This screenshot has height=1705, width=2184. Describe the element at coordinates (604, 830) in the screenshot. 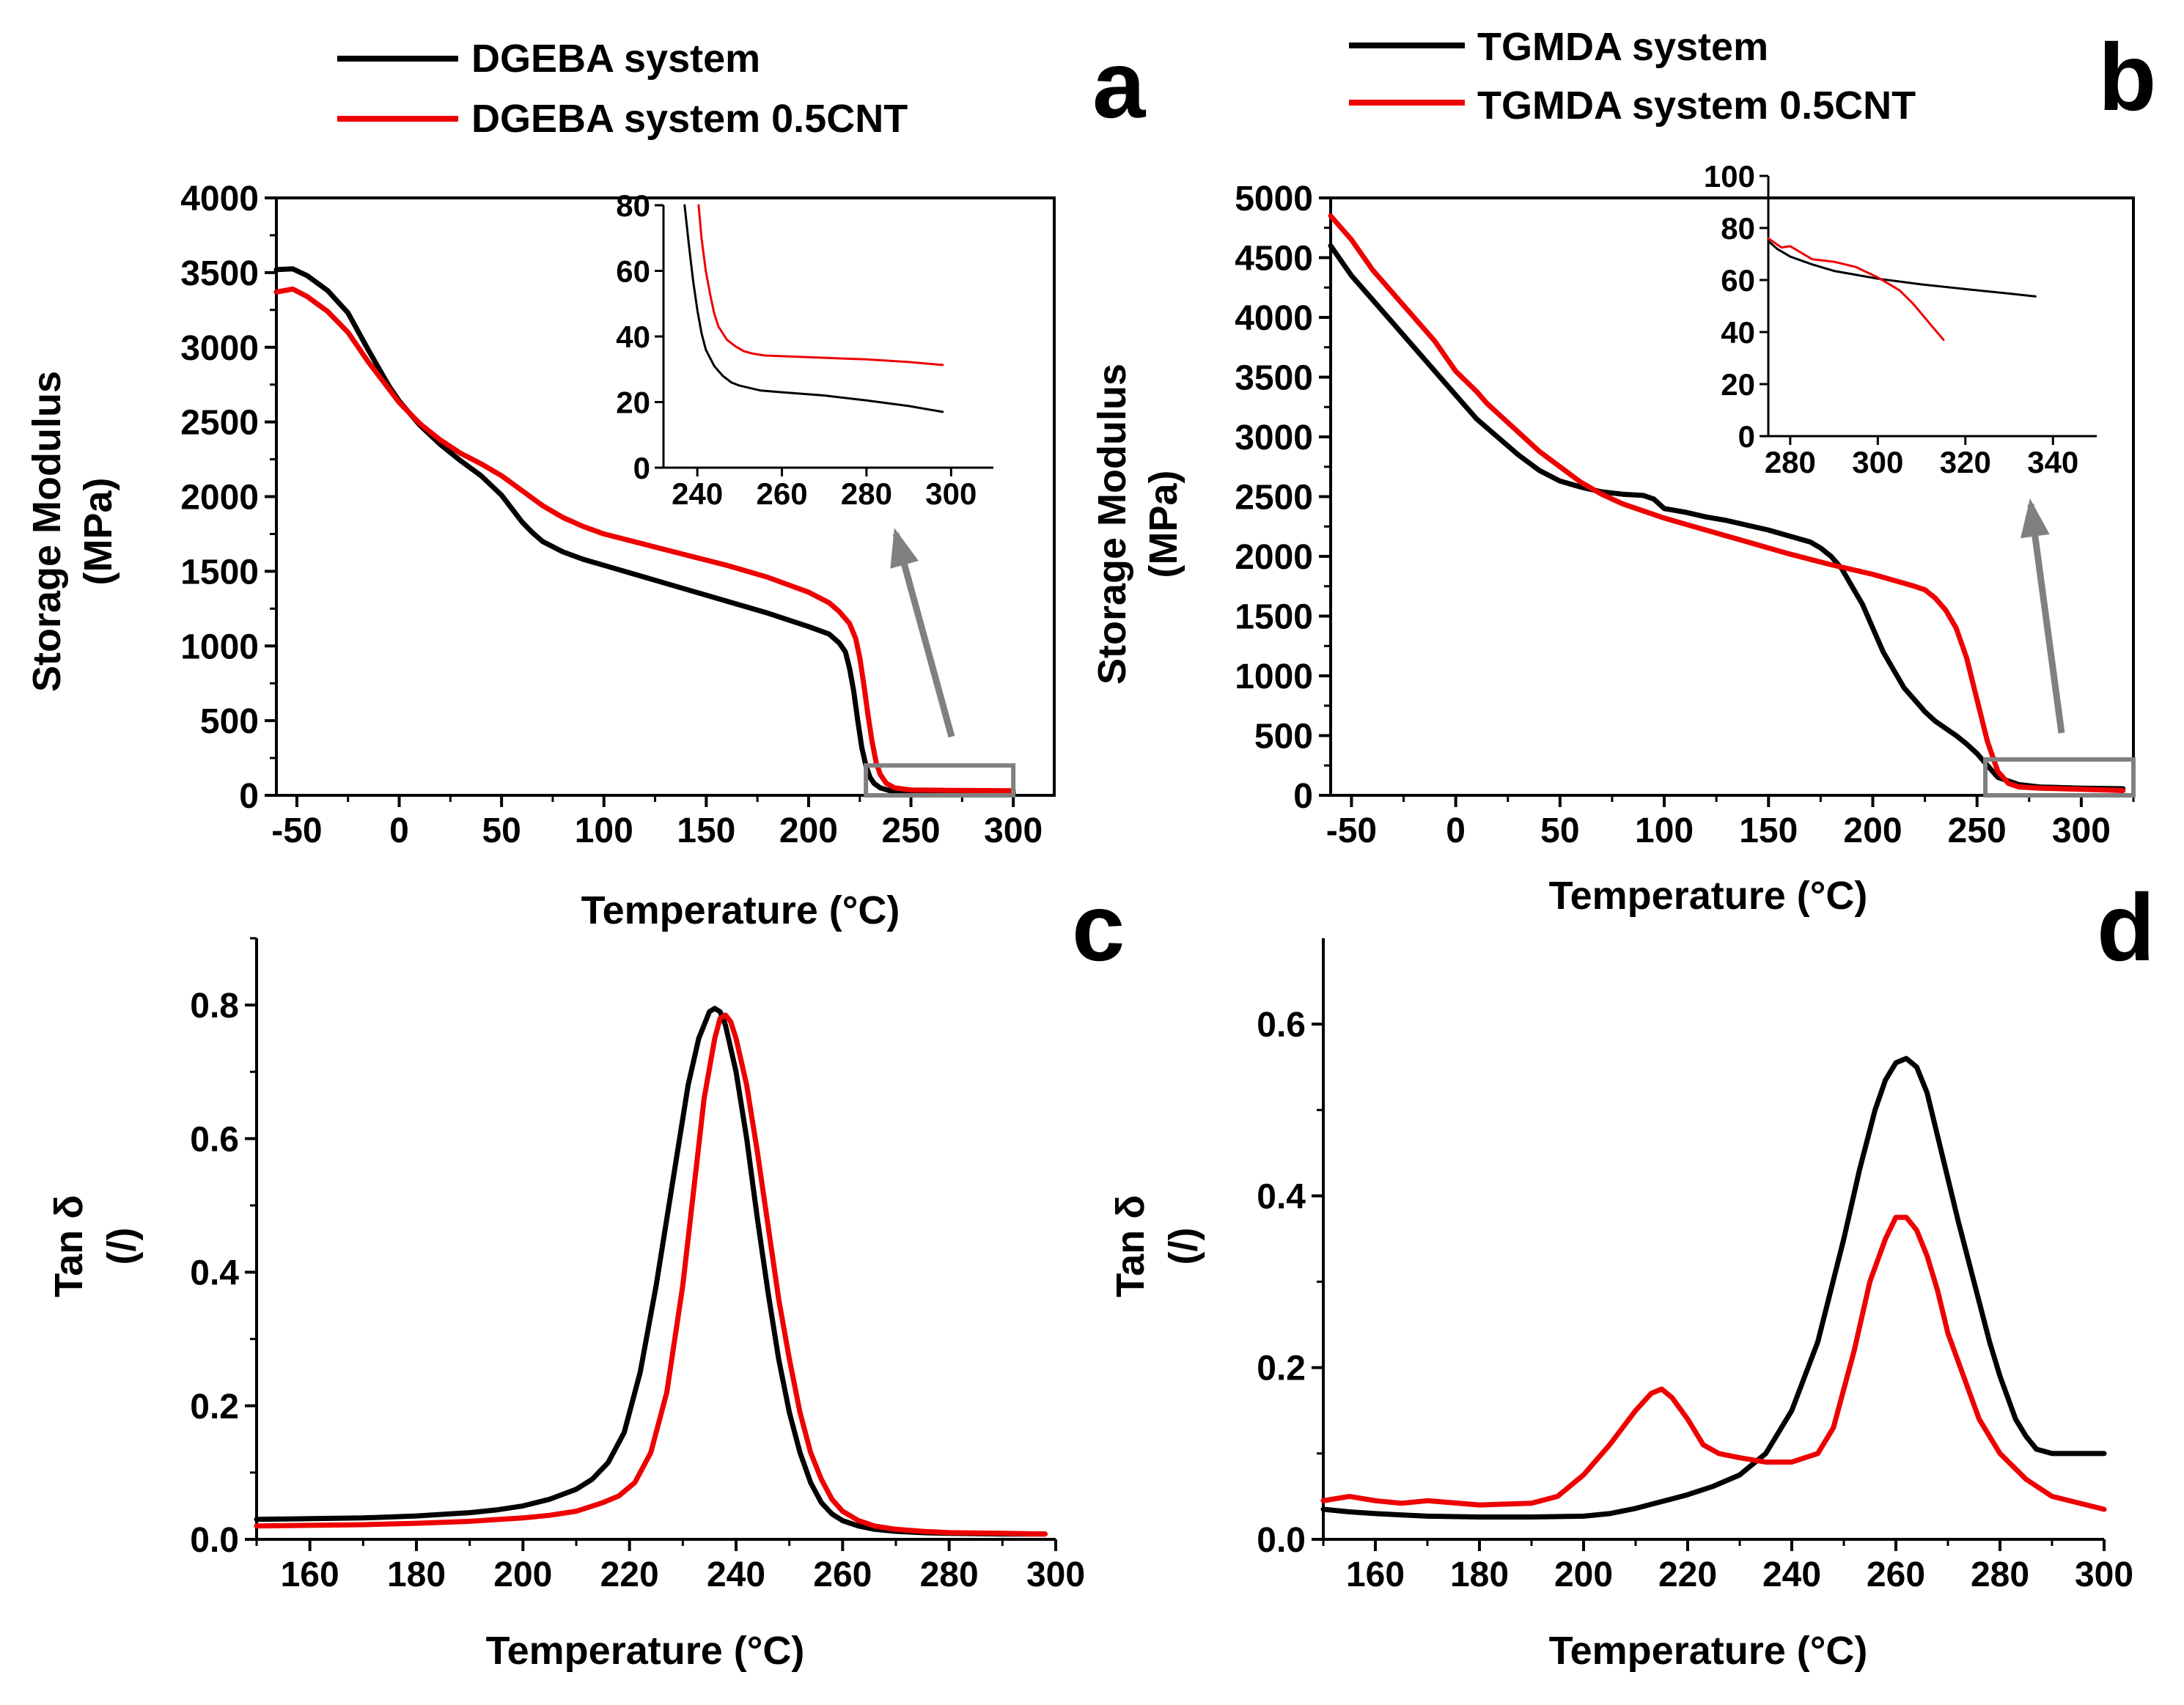

I see `chart-a-x-tick-label: 100` at that location.